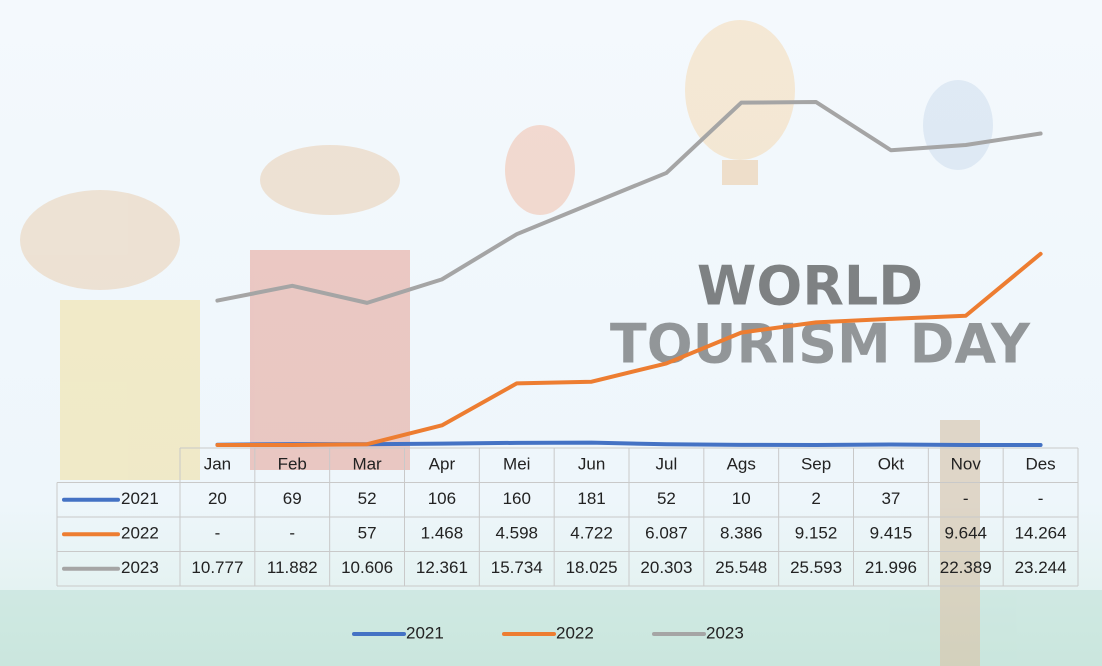 The image size is (1102, 666). What do you see at coordinates (442, 567) in the screenshot?
I see `table-value: 12.361` at bounding box center [442, 567].